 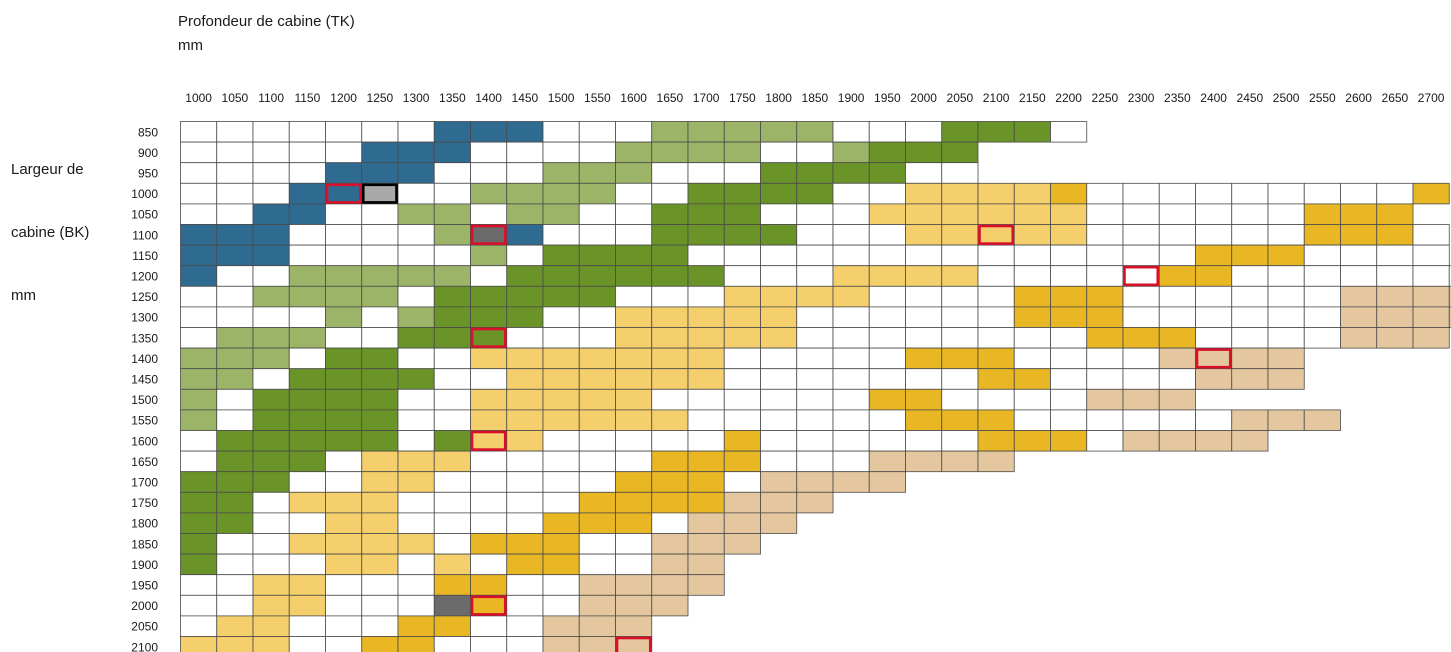 What do you see at coordinates (923, 98) in the screenshot?
I see `x-tick-label: 2000` at bounding box center [923, 98].